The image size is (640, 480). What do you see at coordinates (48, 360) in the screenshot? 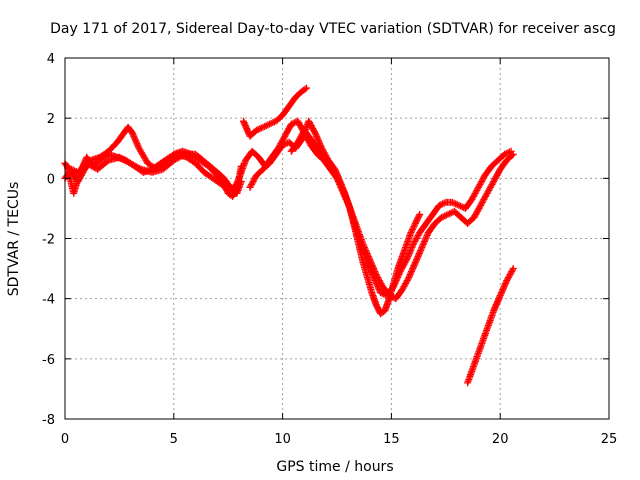
I see `y-tick-label: -6` at bounding box center [48, 360].